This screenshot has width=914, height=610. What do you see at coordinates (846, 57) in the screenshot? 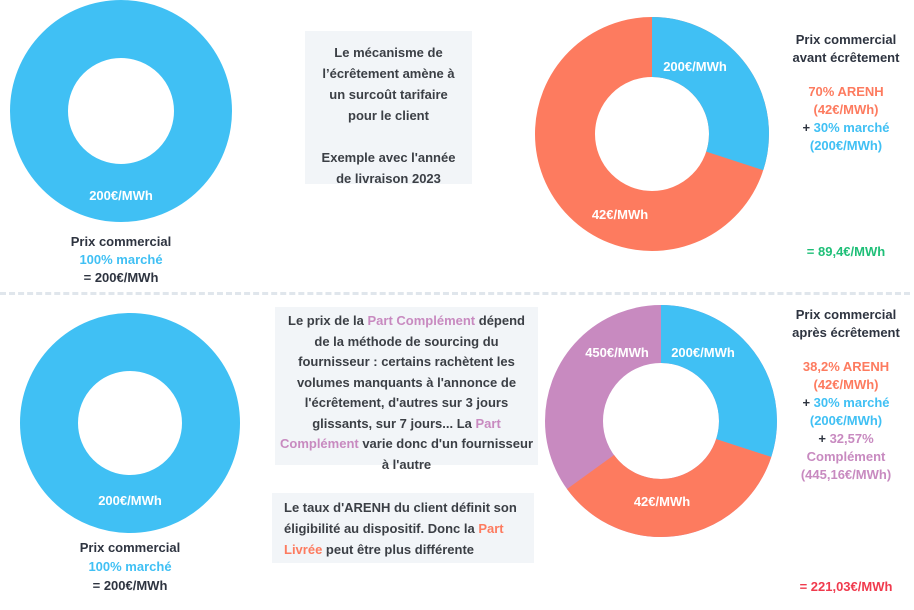
I see `caption-subtitle: avant écrêtement` at bounding box center [846, 57].